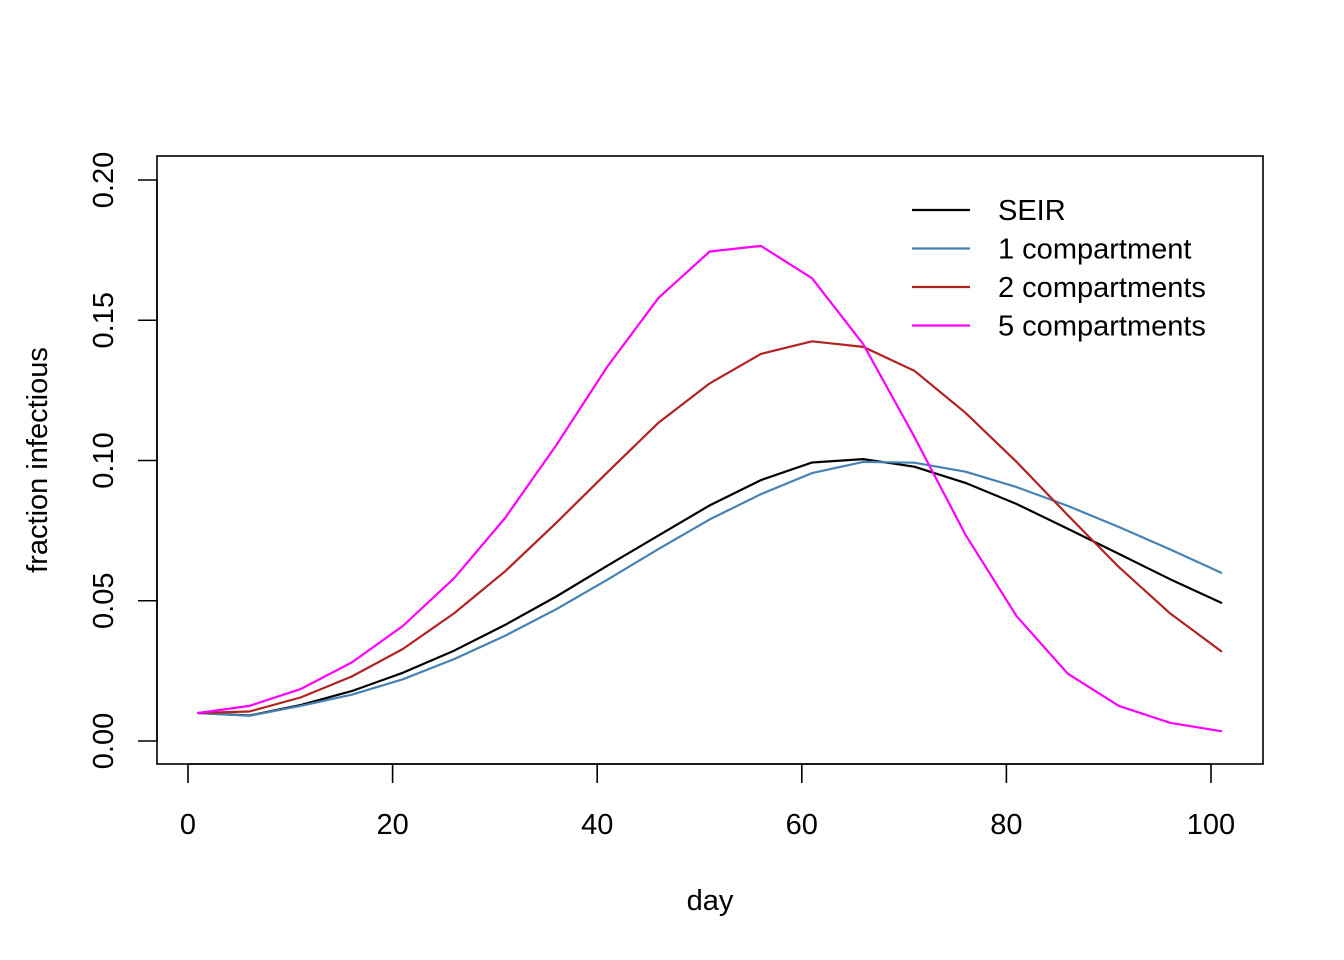 Image resolution: width=1344 pixels, height=960 pixels. What do you see at coordinates (104, 601) in the screenshot?
I see `y-tick-label: 0.05` at bounding box center [104, 601].